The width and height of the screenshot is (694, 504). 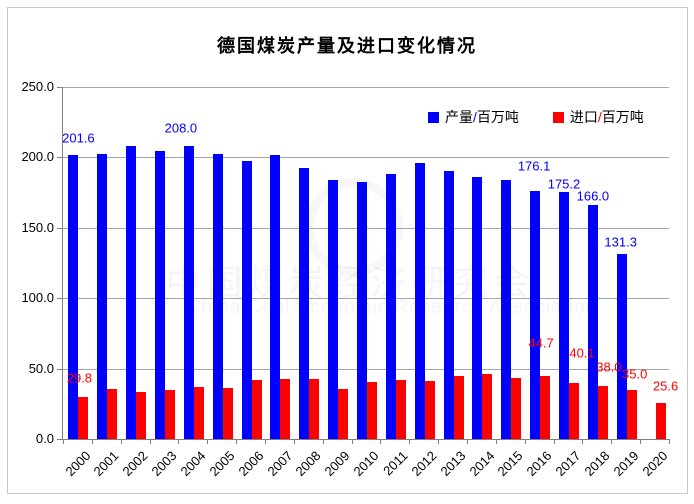 I want to click on bar-production-2017, so click(x=564, y=315).